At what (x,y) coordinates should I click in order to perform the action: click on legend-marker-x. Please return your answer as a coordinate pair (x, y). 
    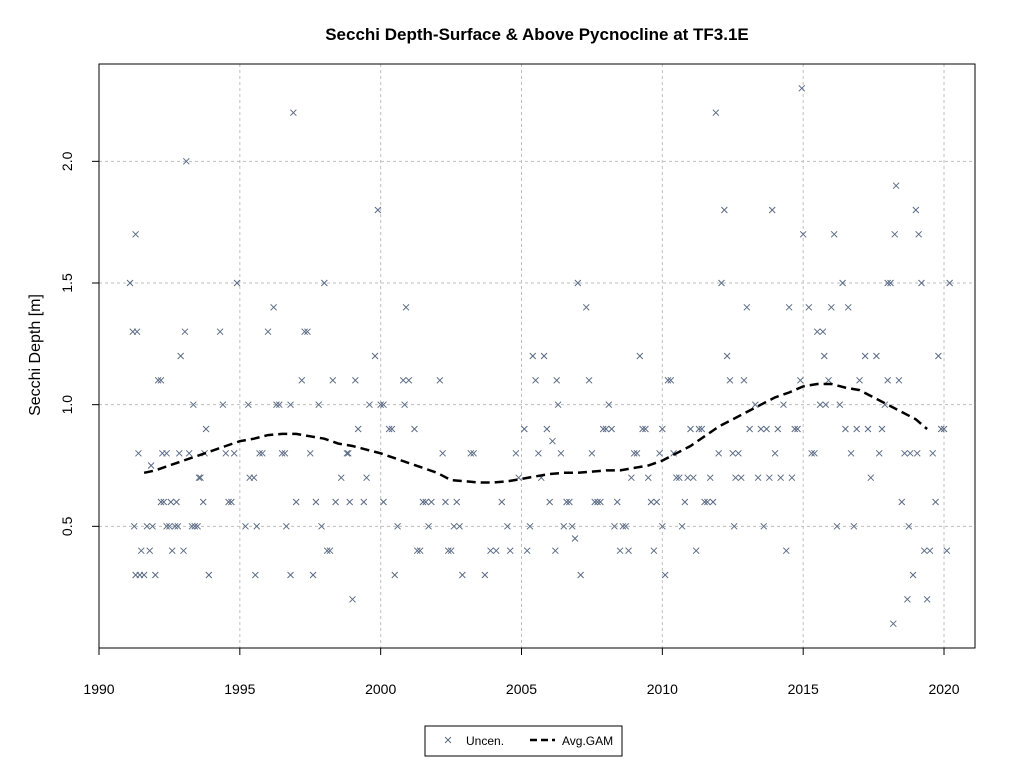
    Looking at the image, I should click on (448, 740).